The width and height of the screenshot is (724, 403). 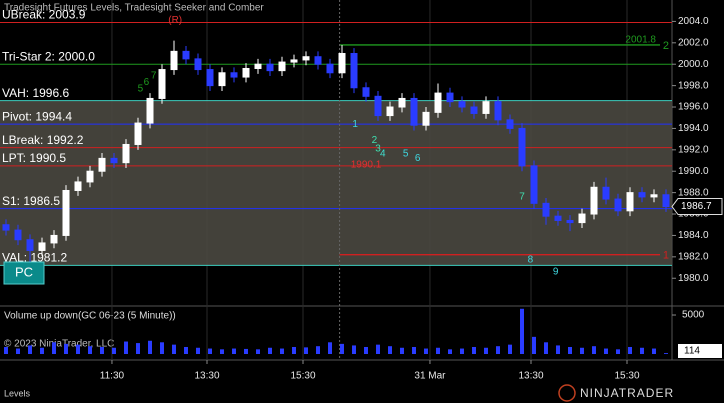 What do you see at coordinates (34, 258) in the screenshot?
I see `level-label: VAL: 1981.2` at bounding box center [34, 258].